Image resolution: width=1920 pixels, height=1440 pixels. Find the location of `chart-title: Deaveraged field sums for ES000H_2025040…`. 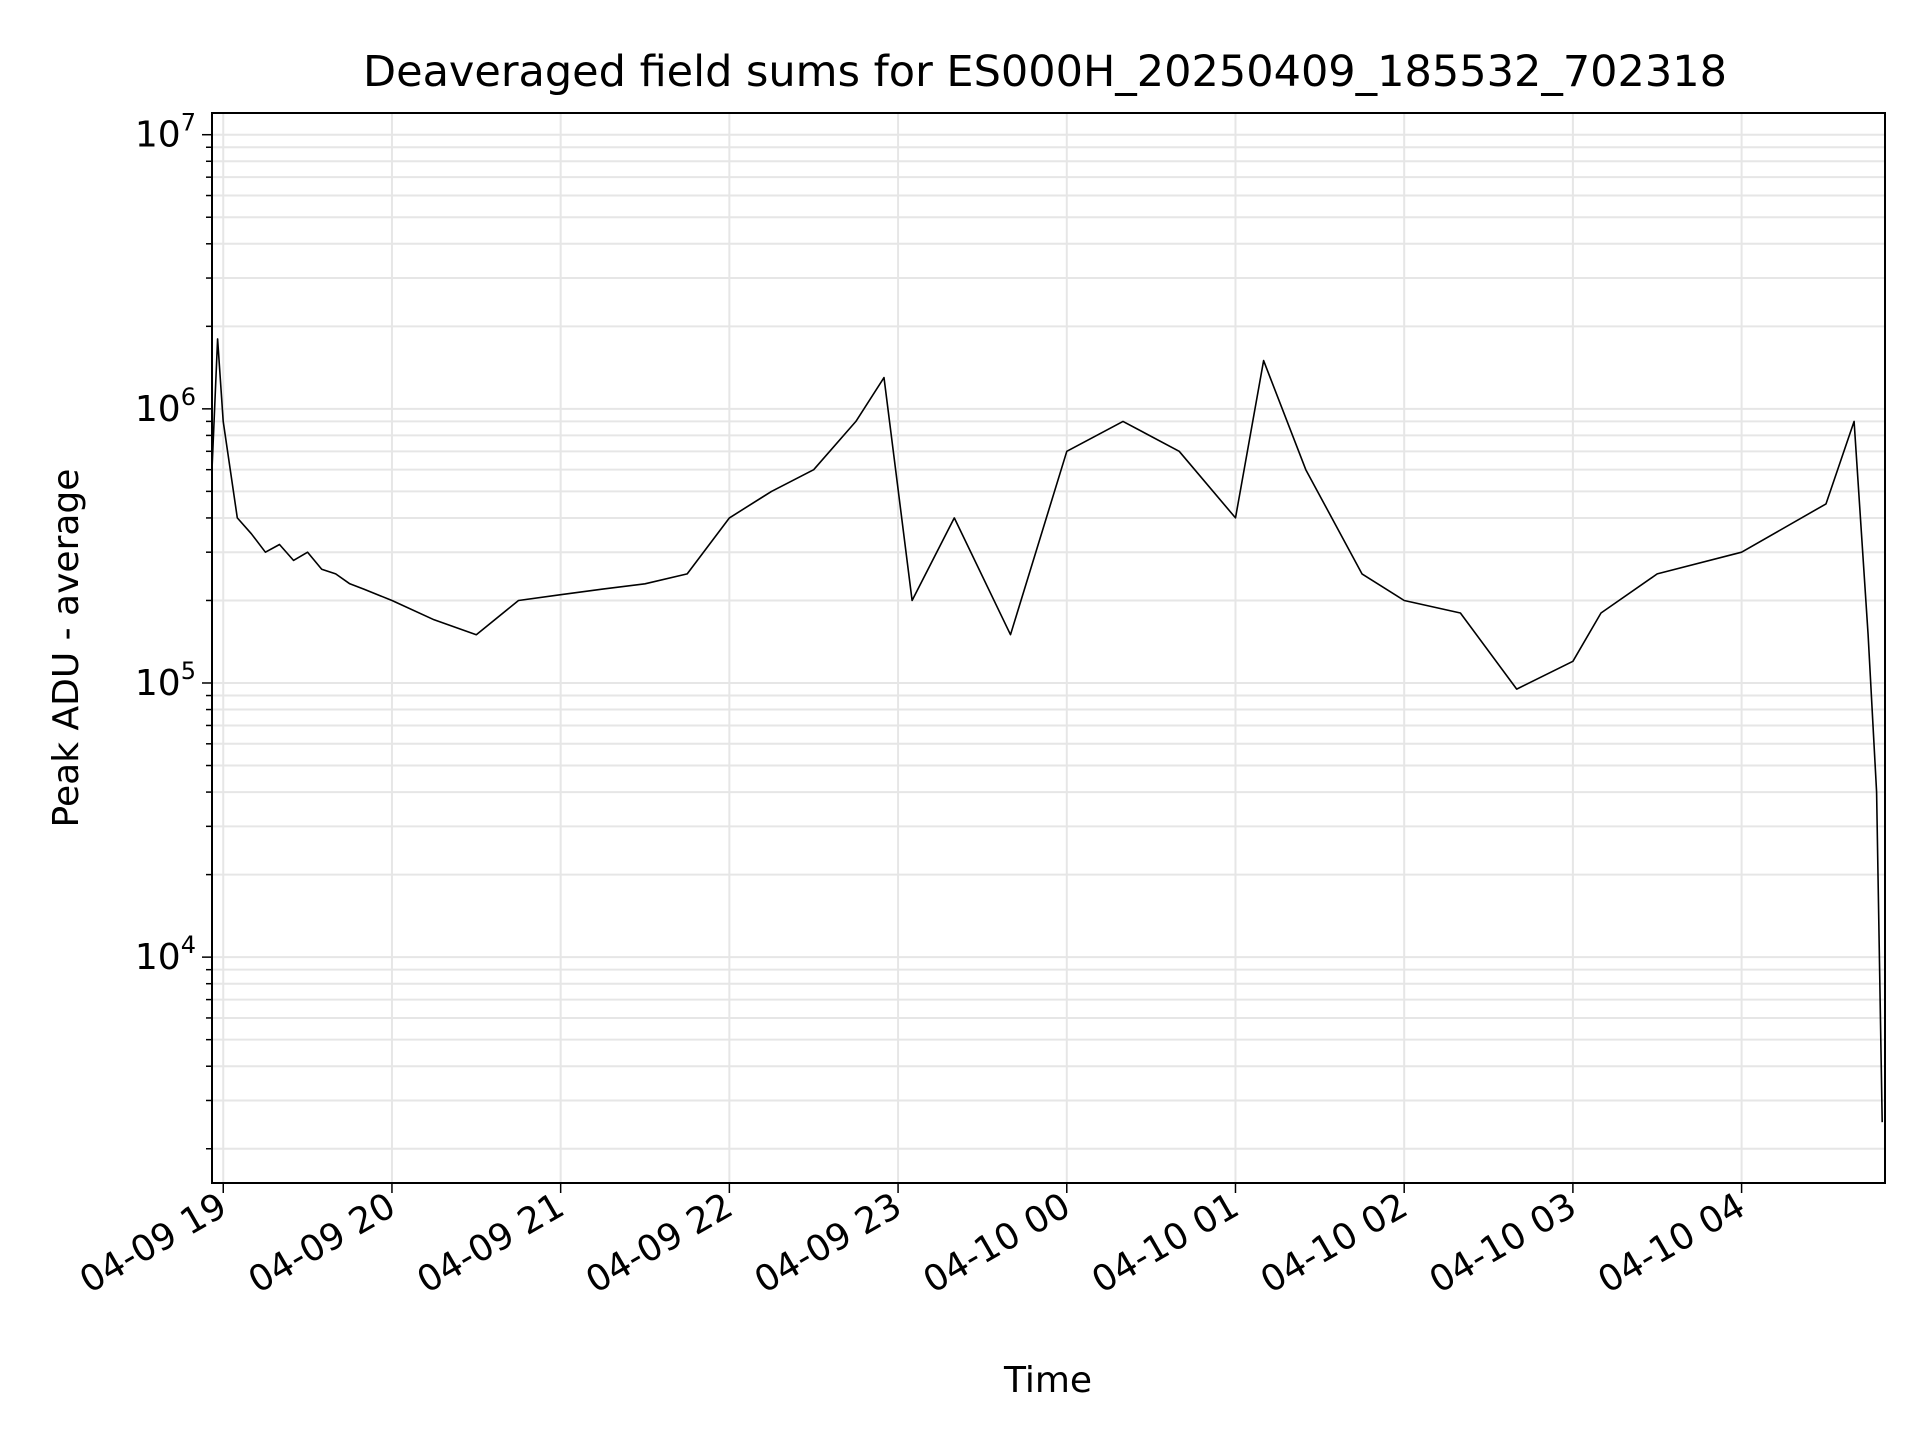

chart-title: Deaveraged field sums for ES000H_2025040… is located at coordinates (1045, 72).